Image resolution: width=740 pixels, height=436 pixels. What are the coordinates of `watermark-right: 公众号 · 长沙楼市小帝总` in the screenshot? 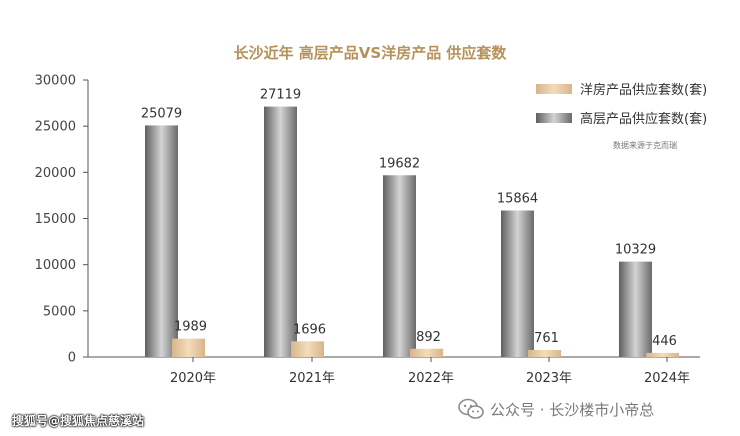 It's located at (556, 409).